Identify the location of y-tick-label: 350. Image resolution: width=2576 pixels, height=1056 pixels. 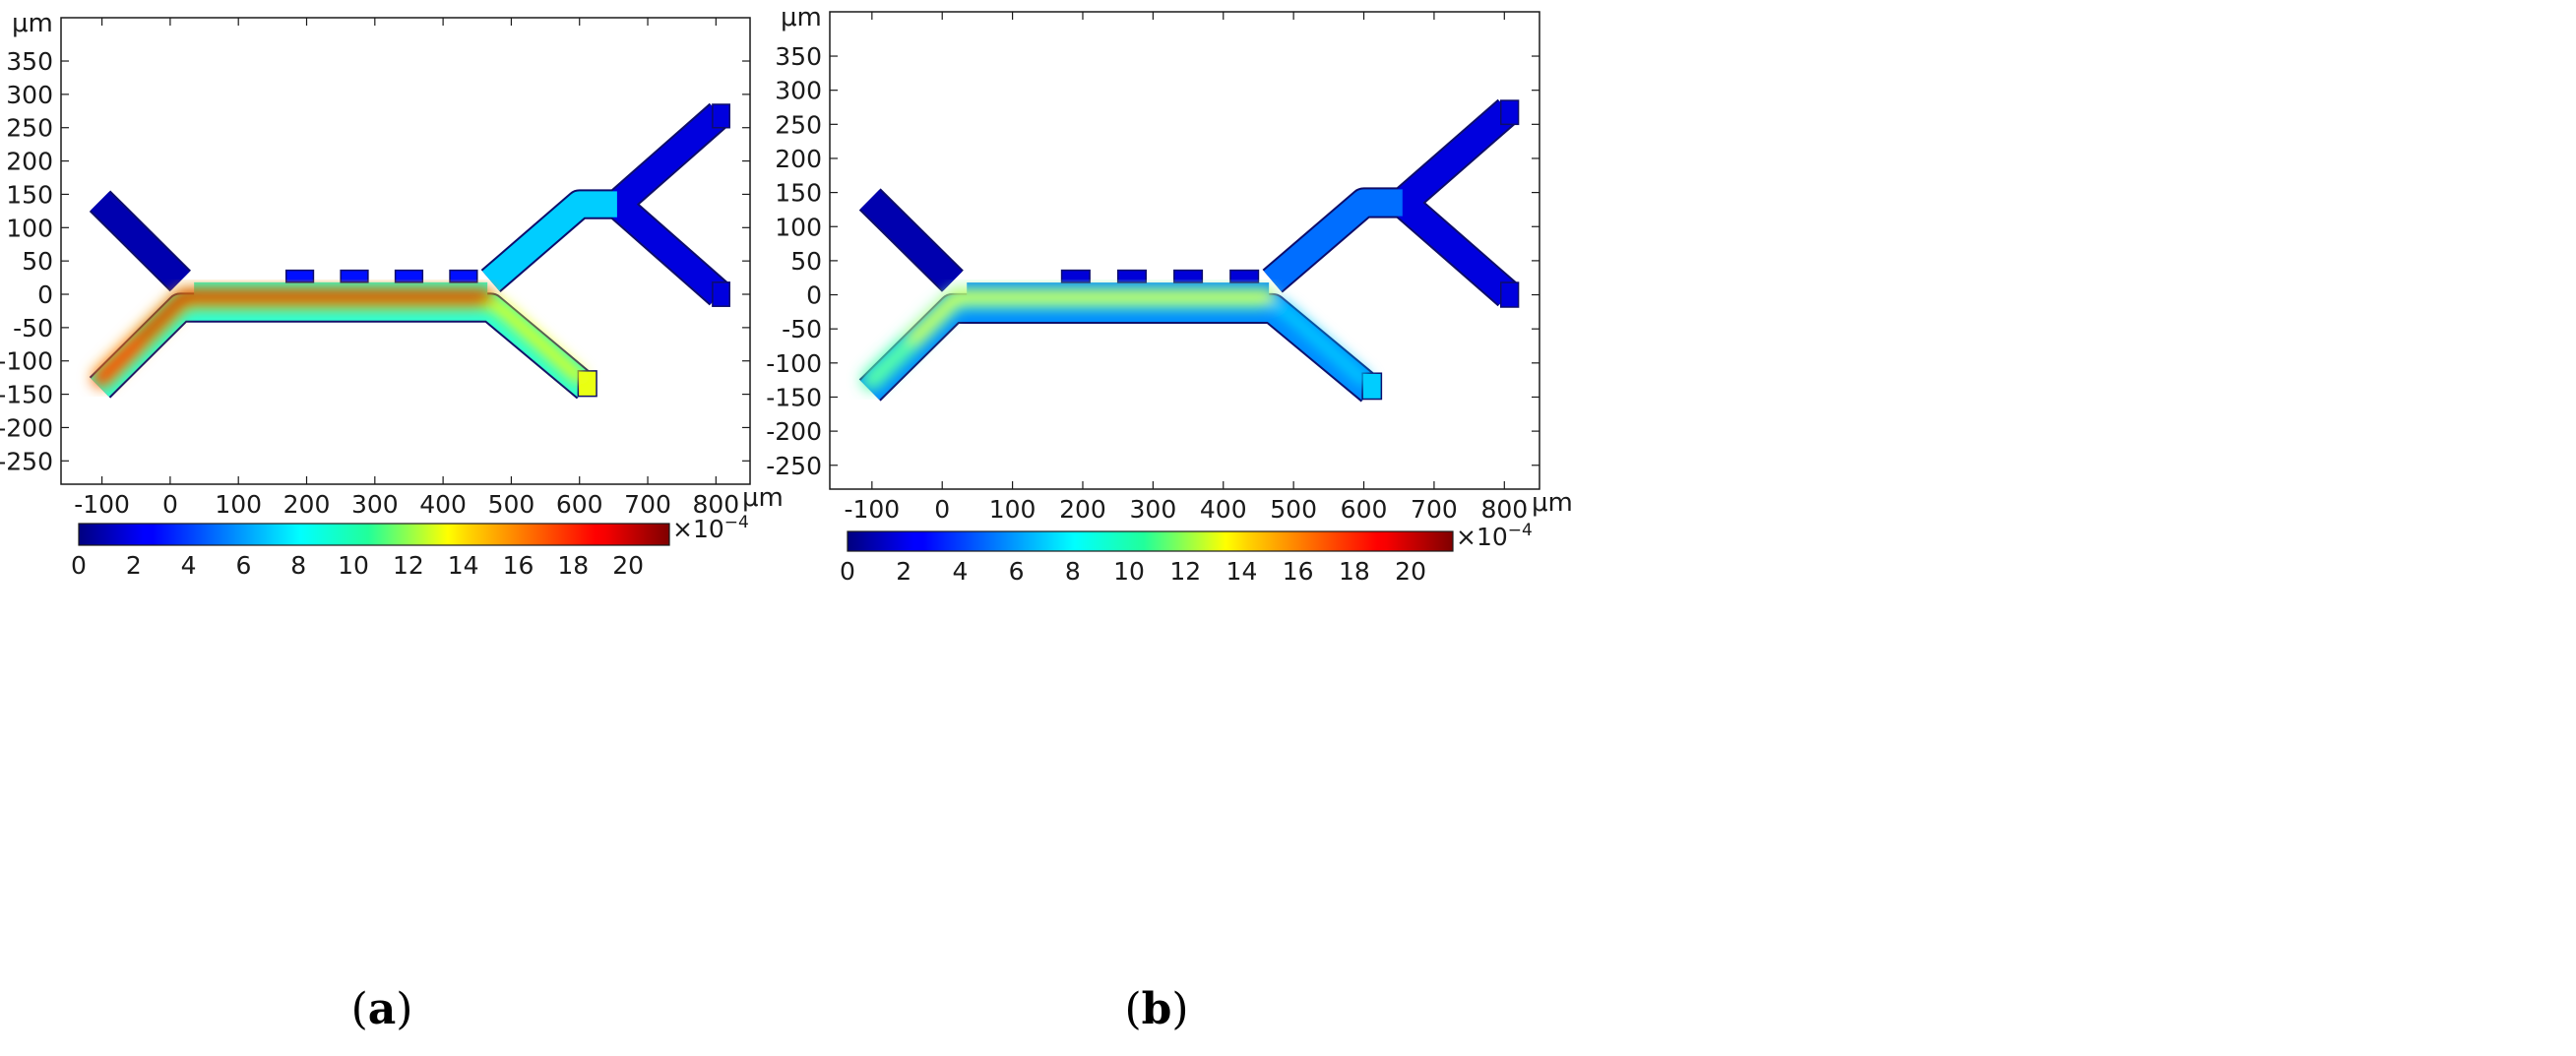
(799, 57).